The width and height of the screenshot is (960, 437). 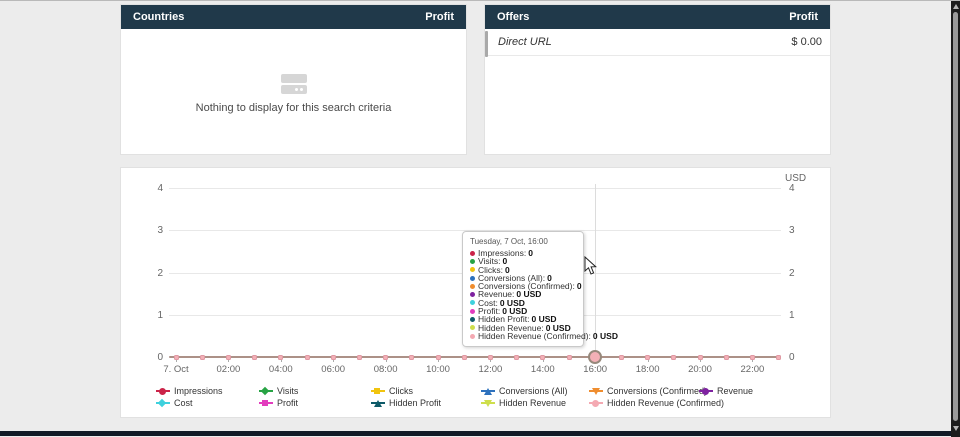 What do you see at coordinates (792, 273) in the screenshot?
I see `y-axis-label-right: 2` at bounding box center [792, 273].